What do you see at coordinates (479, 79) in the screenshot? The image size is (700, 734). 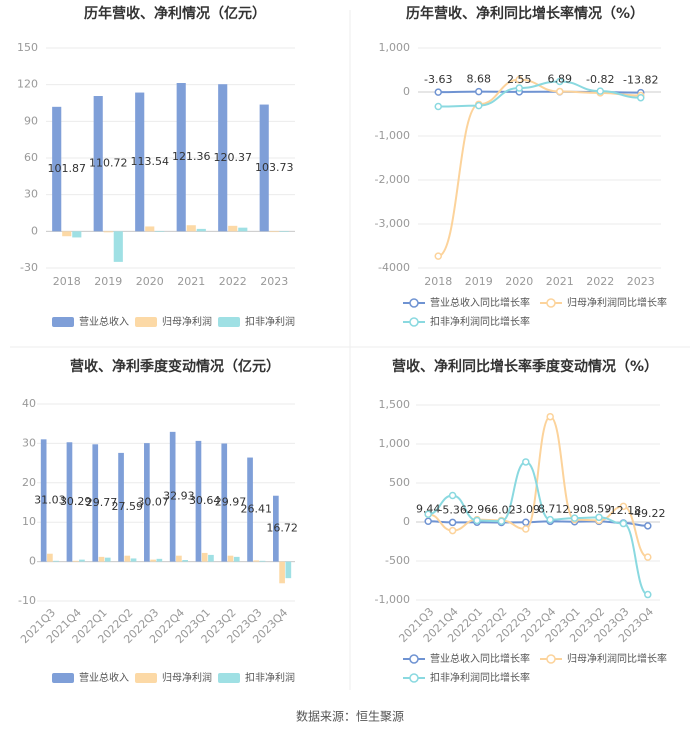 I see `data-label: 8.68` at bounding box center [479, 79].